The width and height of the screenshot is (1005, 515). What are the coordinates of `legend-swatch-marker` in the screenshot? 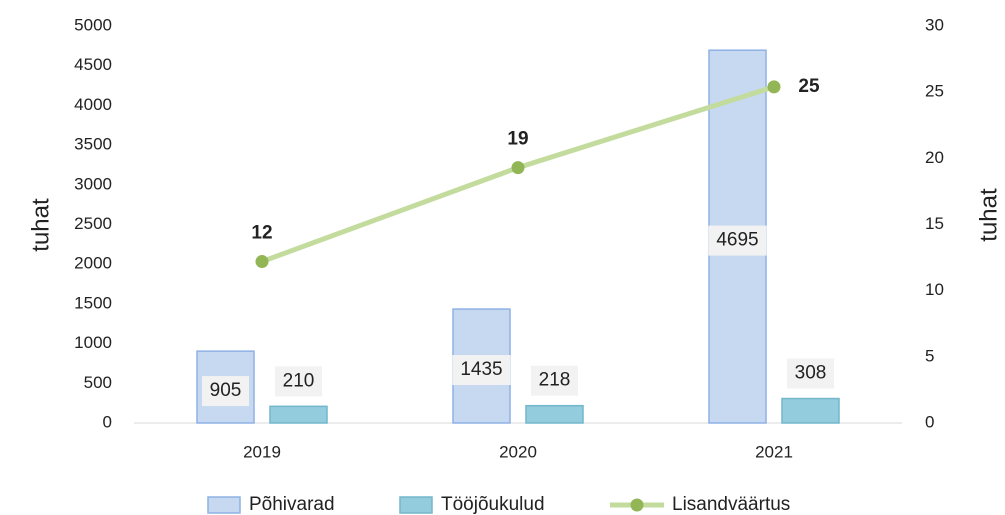 It's located at (637, 505).